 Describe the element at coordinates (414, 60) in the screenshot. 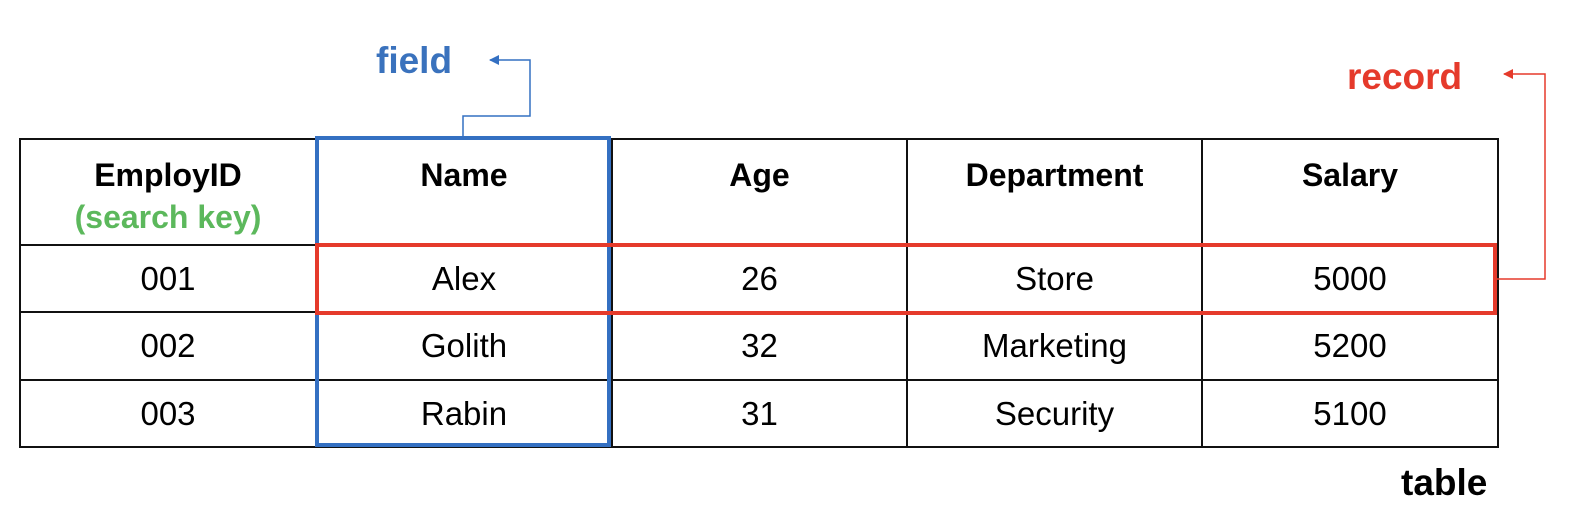

I see `field-label: field` at that location.